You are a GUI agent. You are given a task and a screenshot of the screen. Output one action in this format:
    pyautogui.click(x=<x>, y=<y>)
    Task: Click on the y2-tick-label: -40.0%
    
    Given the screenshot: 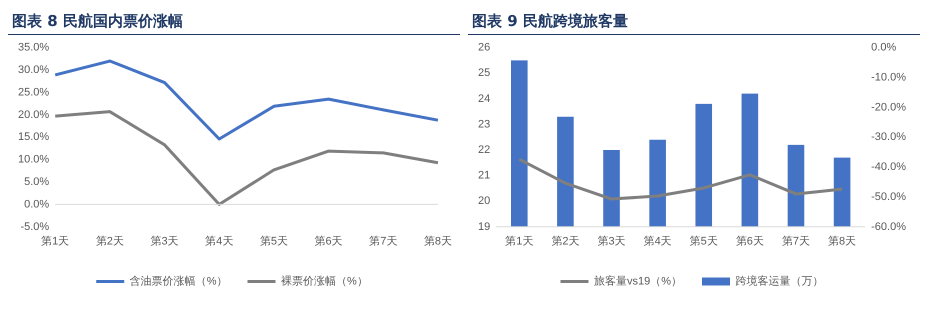 What is the action you would take?
    pyautogui.click(x=888, y=167)
    